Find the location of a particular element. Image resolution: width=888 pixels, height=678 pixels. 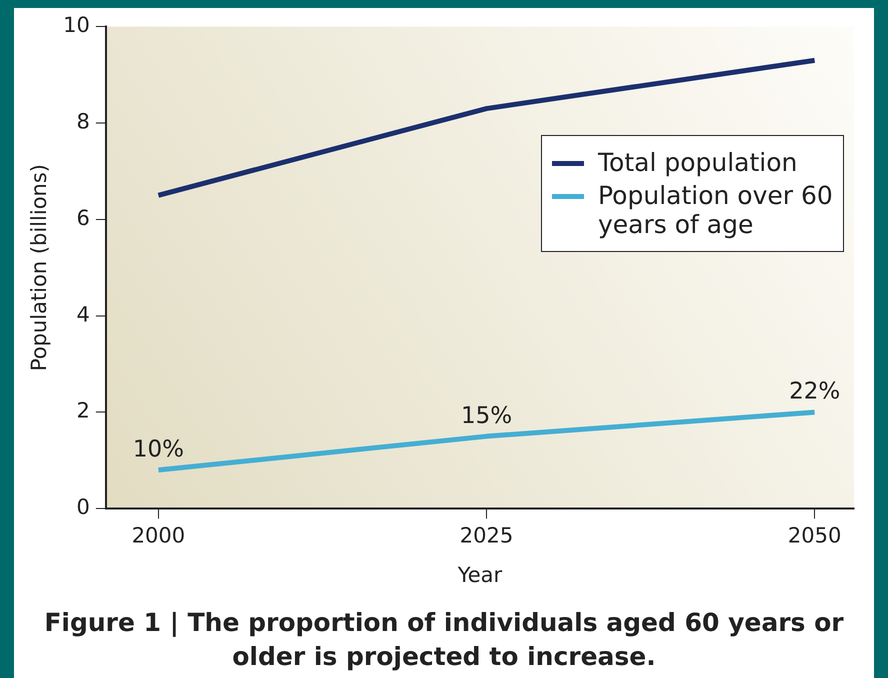

y-axis-title: Population (billions) is located at coordinates (39, 268).